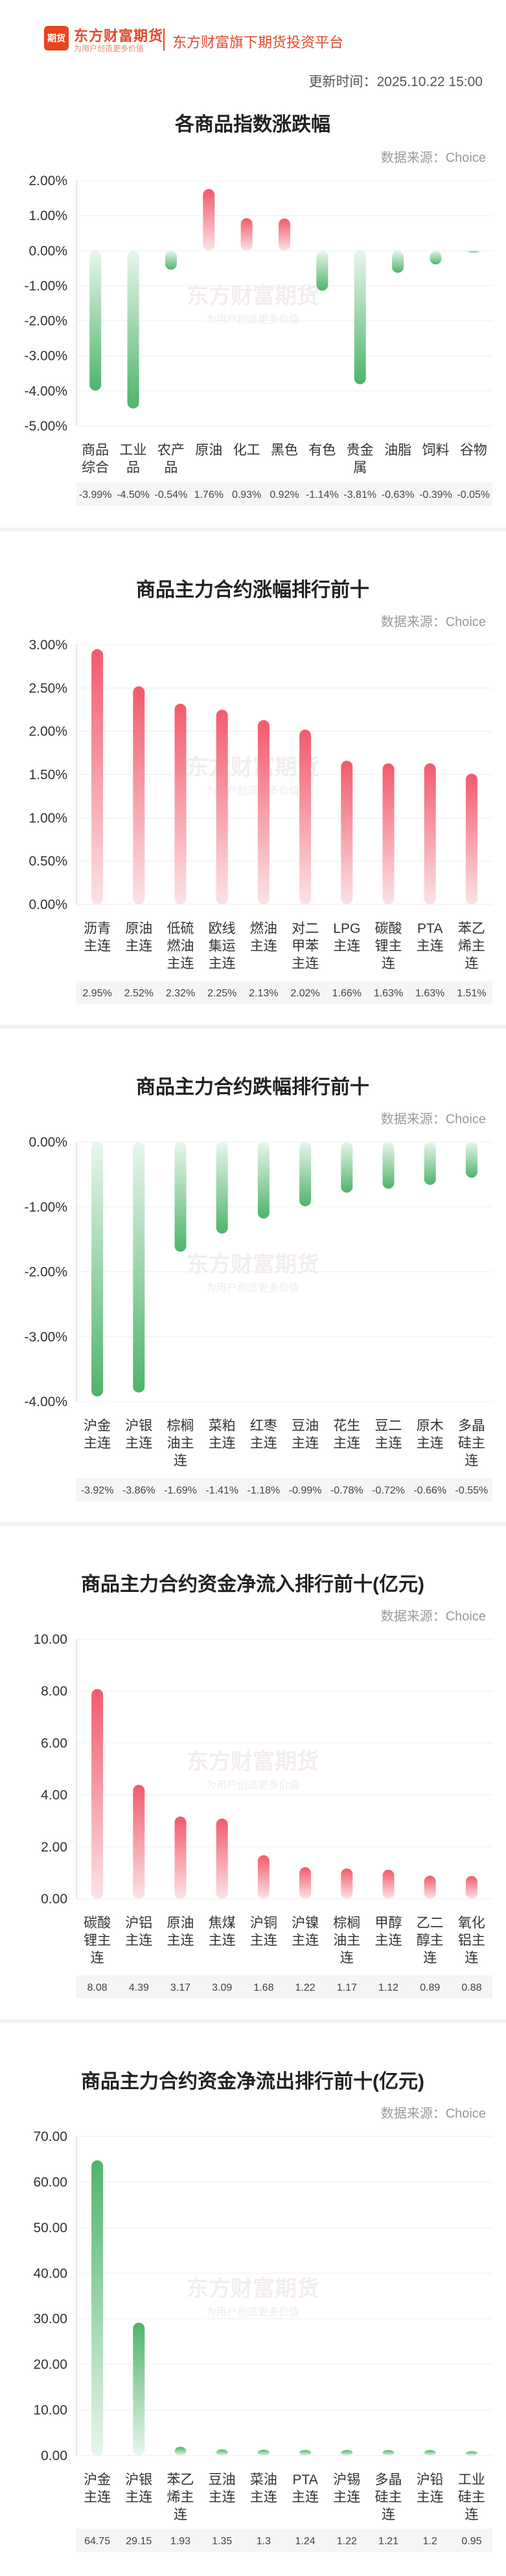 This screenshot has height=2576, width=506. Describe the element at coordinates (97, 1988) in the screenshot. I see `value-label: 8.08` at that location.